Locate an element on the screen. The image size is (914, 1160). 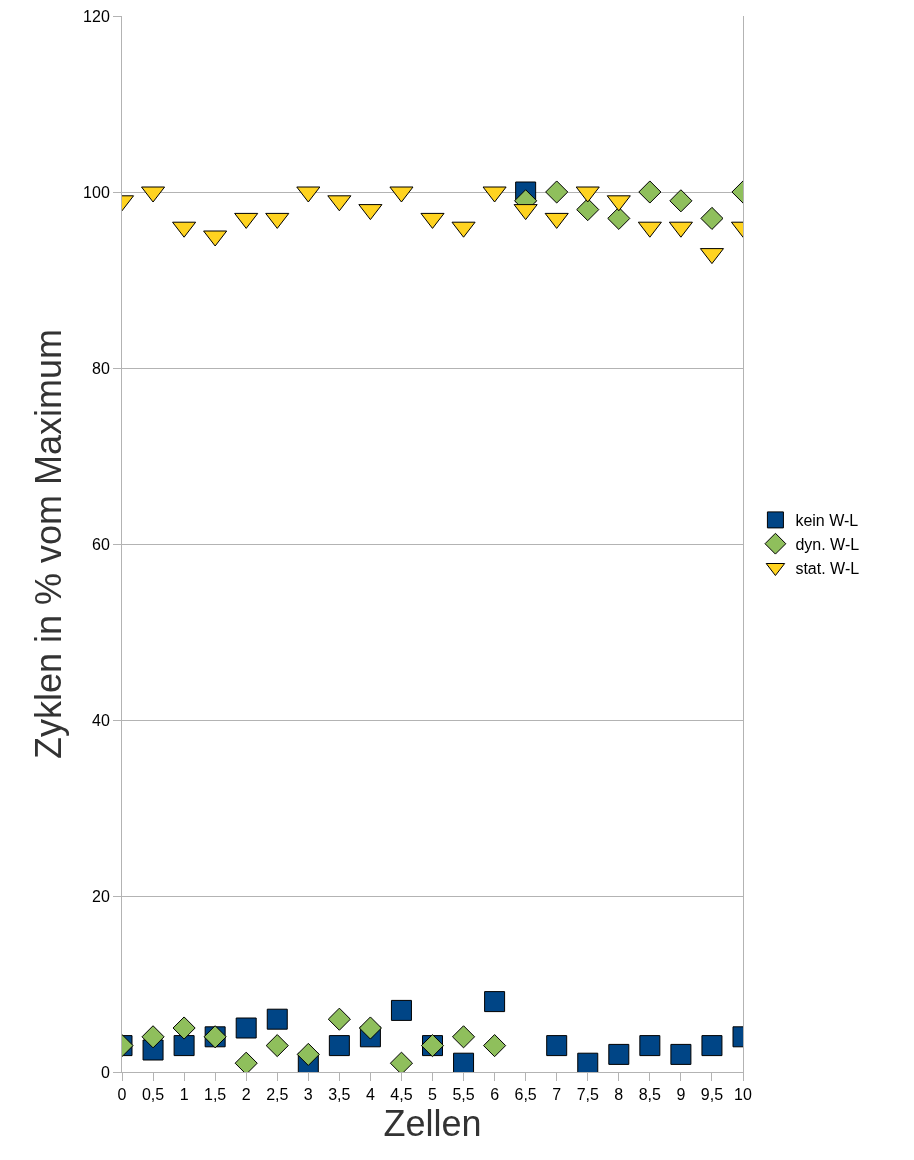
x-tick-label: 2 is located at coordinates (246, 1095).